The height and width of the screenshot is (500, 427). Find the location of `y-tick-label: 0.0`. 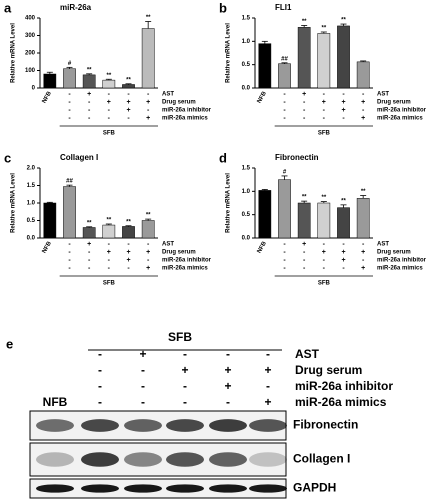

y-tick-label: 0.0 is located at coordinates (246, 239).